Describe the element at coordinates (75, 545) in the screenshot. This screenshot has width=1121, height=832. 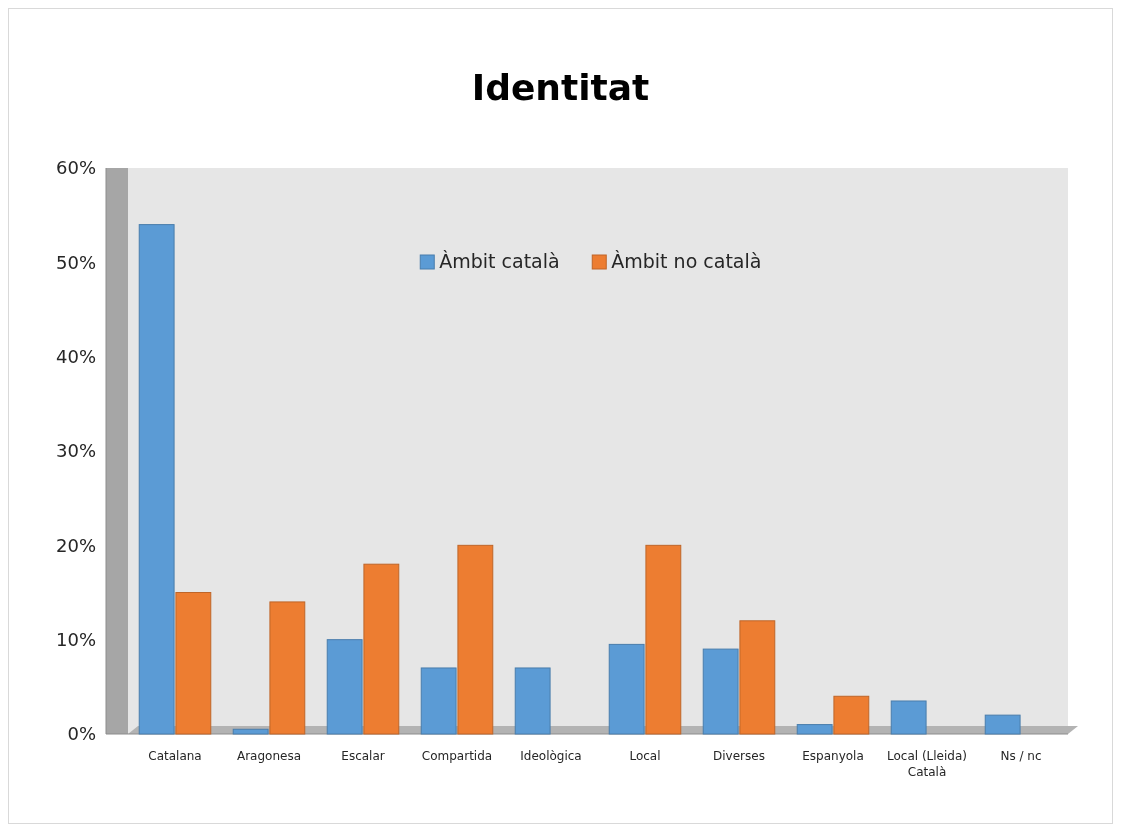
I see `y-tick-label: 20%` at that location.